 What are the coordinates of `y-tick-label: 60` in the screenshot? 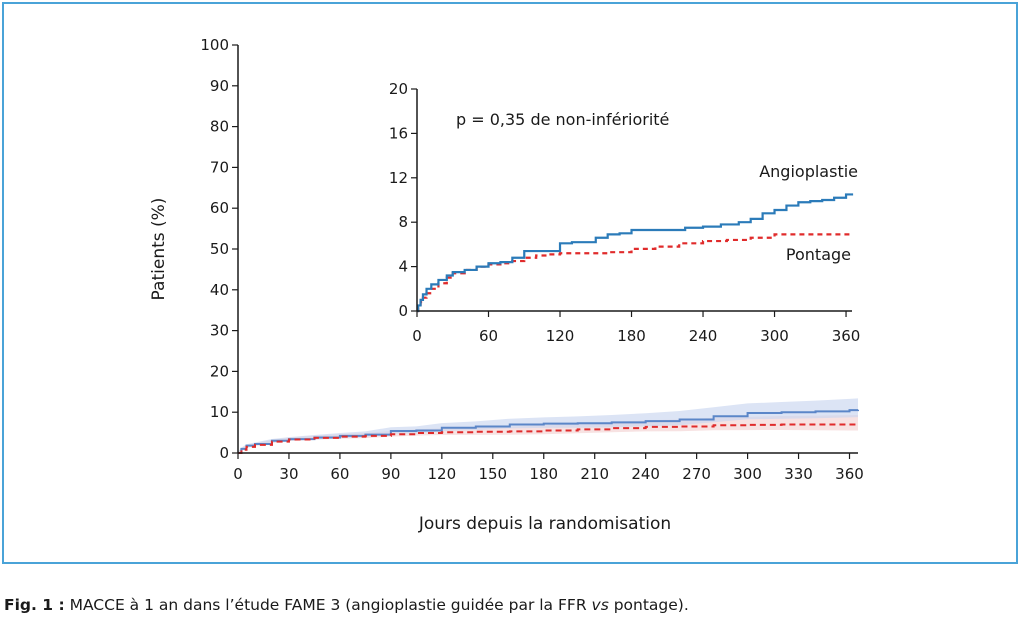 It's located at (219, 208).